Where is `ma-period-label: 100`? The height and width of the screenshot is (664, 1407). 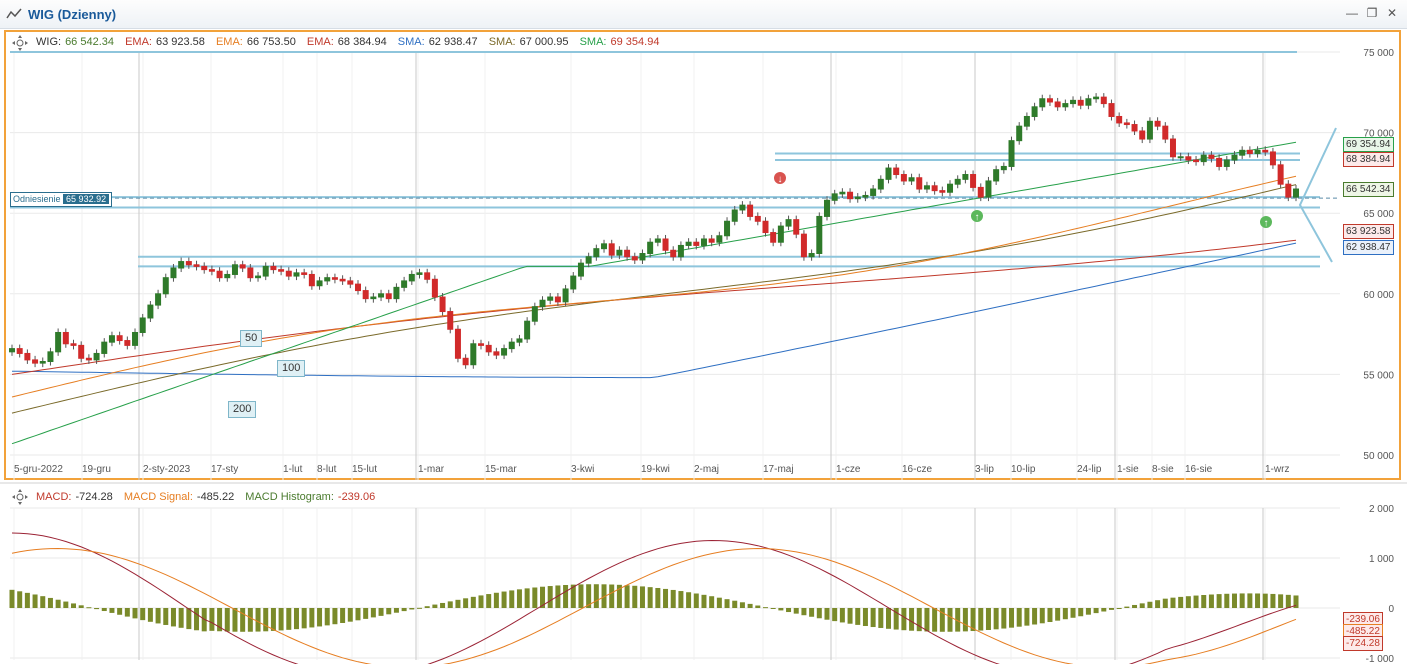 ma-period-label: 100 is located at coordinates (291, 368).